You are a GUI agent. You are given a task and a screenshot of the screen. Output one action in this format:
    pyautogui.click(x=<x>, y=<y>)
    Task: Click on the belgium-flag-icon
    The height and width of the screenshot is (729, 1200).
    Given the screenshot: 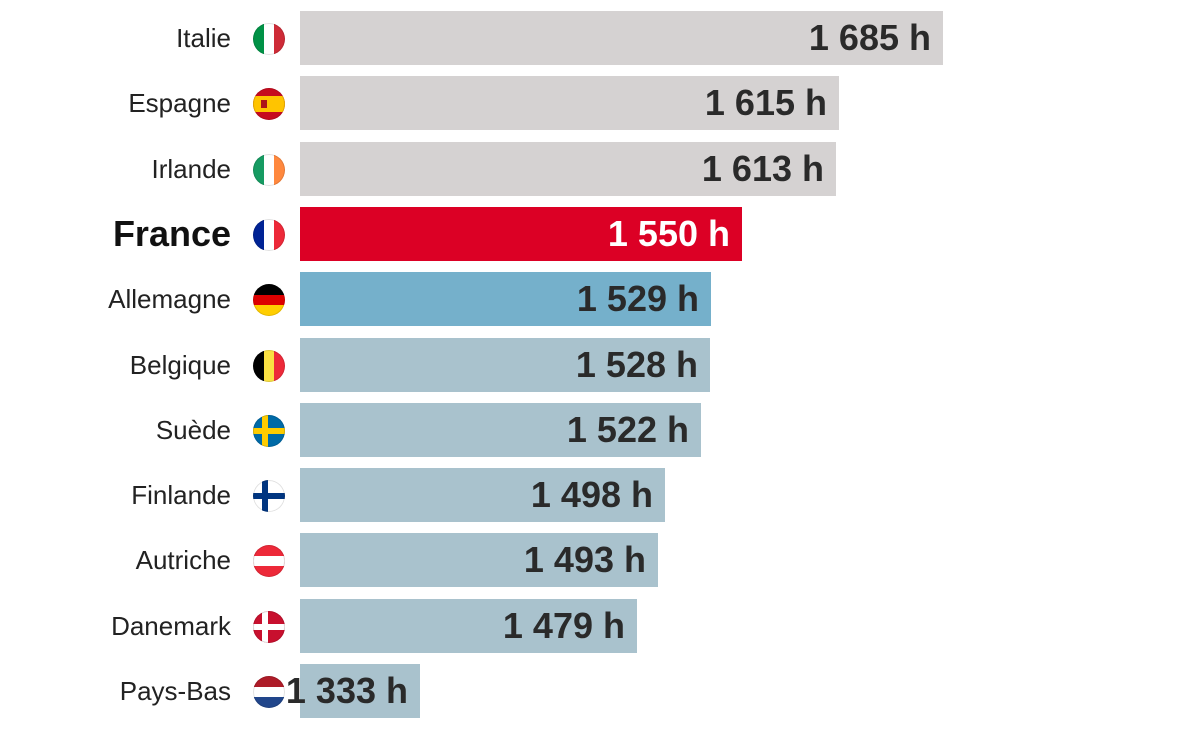 What is the action you would take?
    pyautogui.click(x=269, y=365)
    